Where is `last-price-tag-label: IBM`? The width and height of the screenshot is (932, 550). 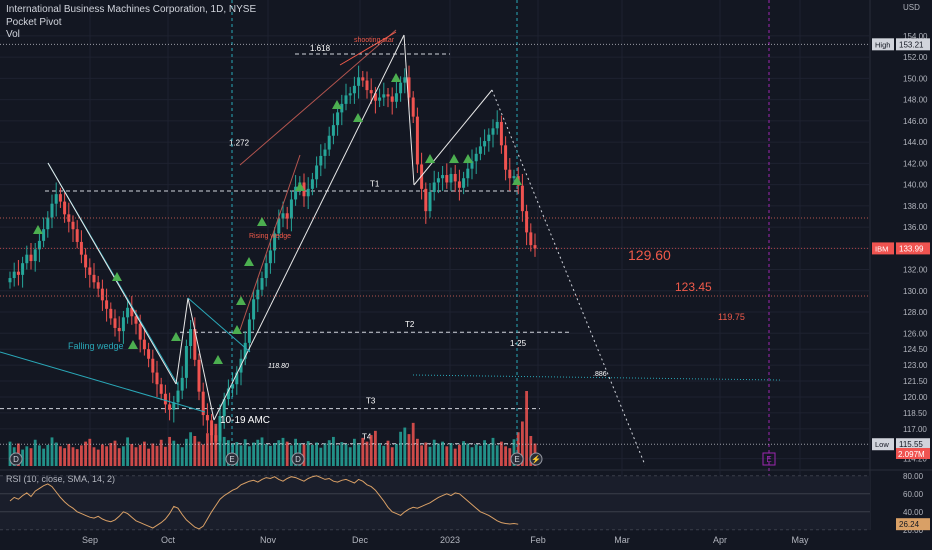
last-price-tag-label: IBM is located at coordinates (881, 248).